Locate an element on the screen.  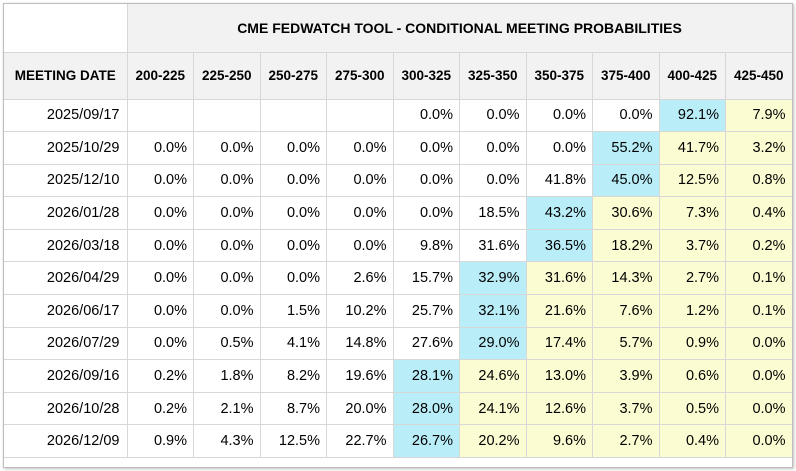
probability-cell: 7.6% is located at coordinates (626, 311).